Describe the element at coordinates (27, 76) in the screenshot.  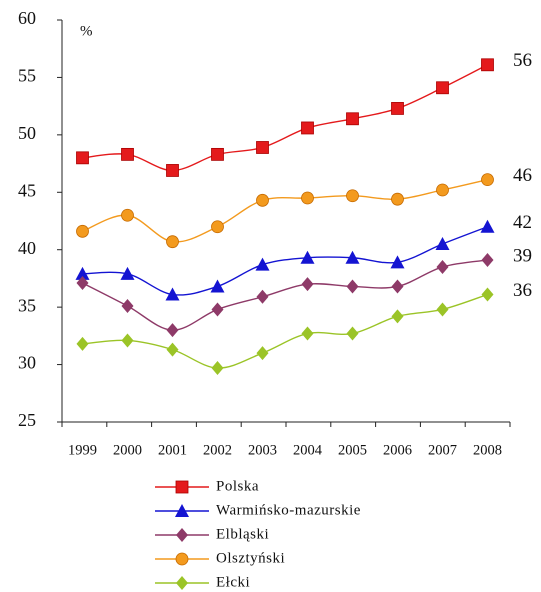
I see `y-tick-label: 55` at that location.